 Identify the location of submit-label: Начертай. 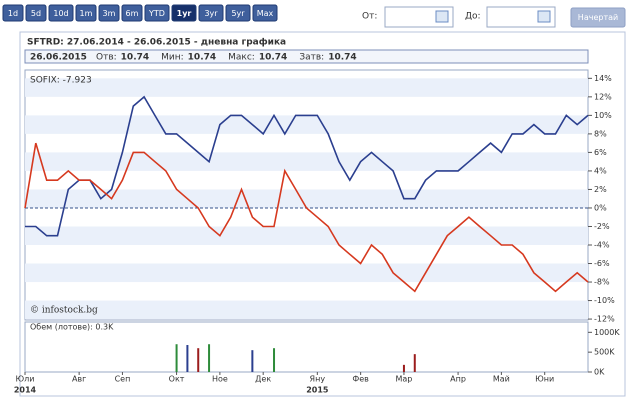
(598, 17).